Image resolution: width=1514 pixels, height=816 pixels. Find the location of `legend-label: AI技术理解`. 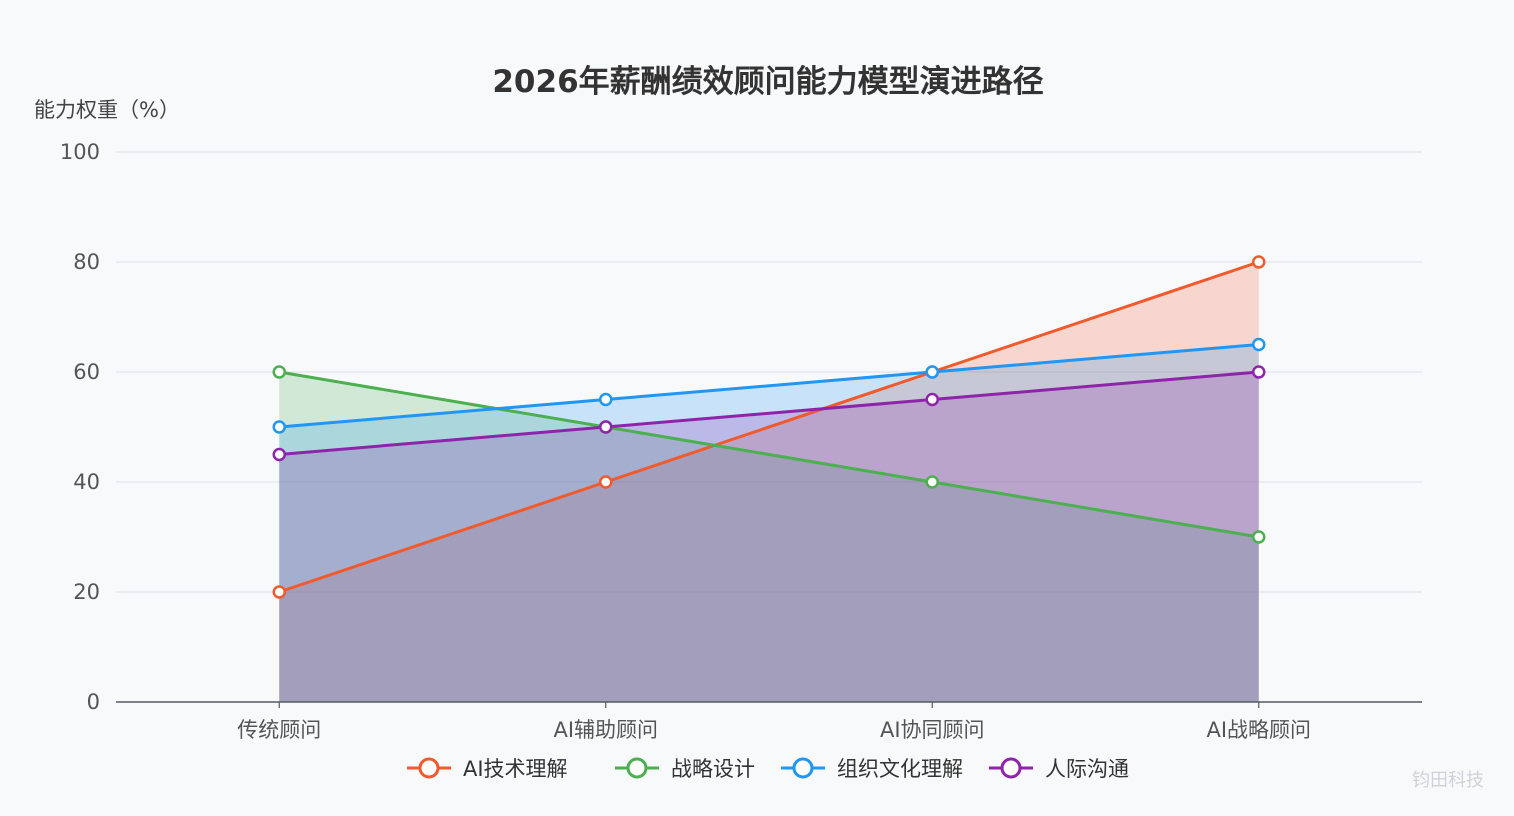

legend-label: AI技术理解 is located at coordinates (515, 769).